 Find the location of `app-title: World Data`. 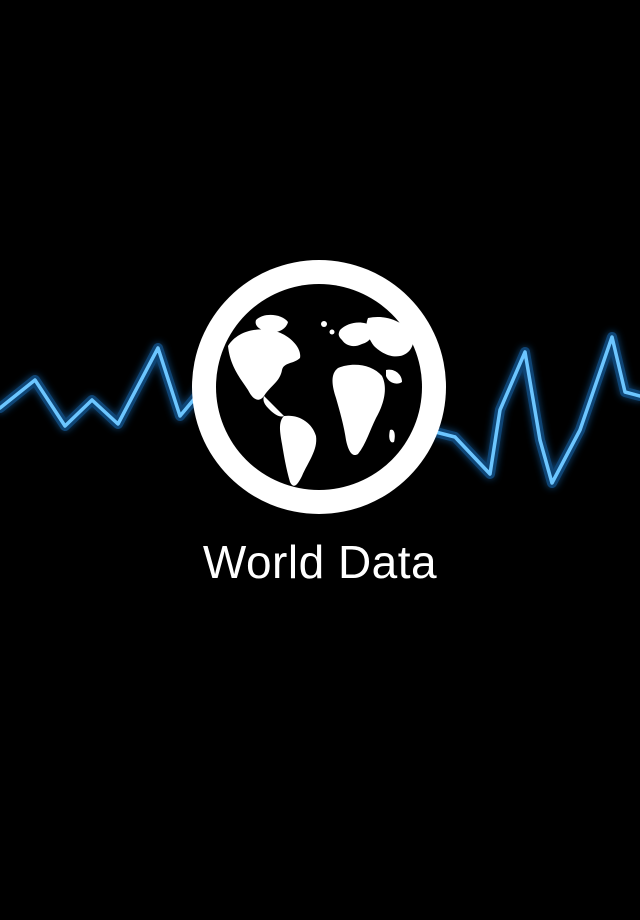

app-title: World Data is located at coordinates (320, 562).